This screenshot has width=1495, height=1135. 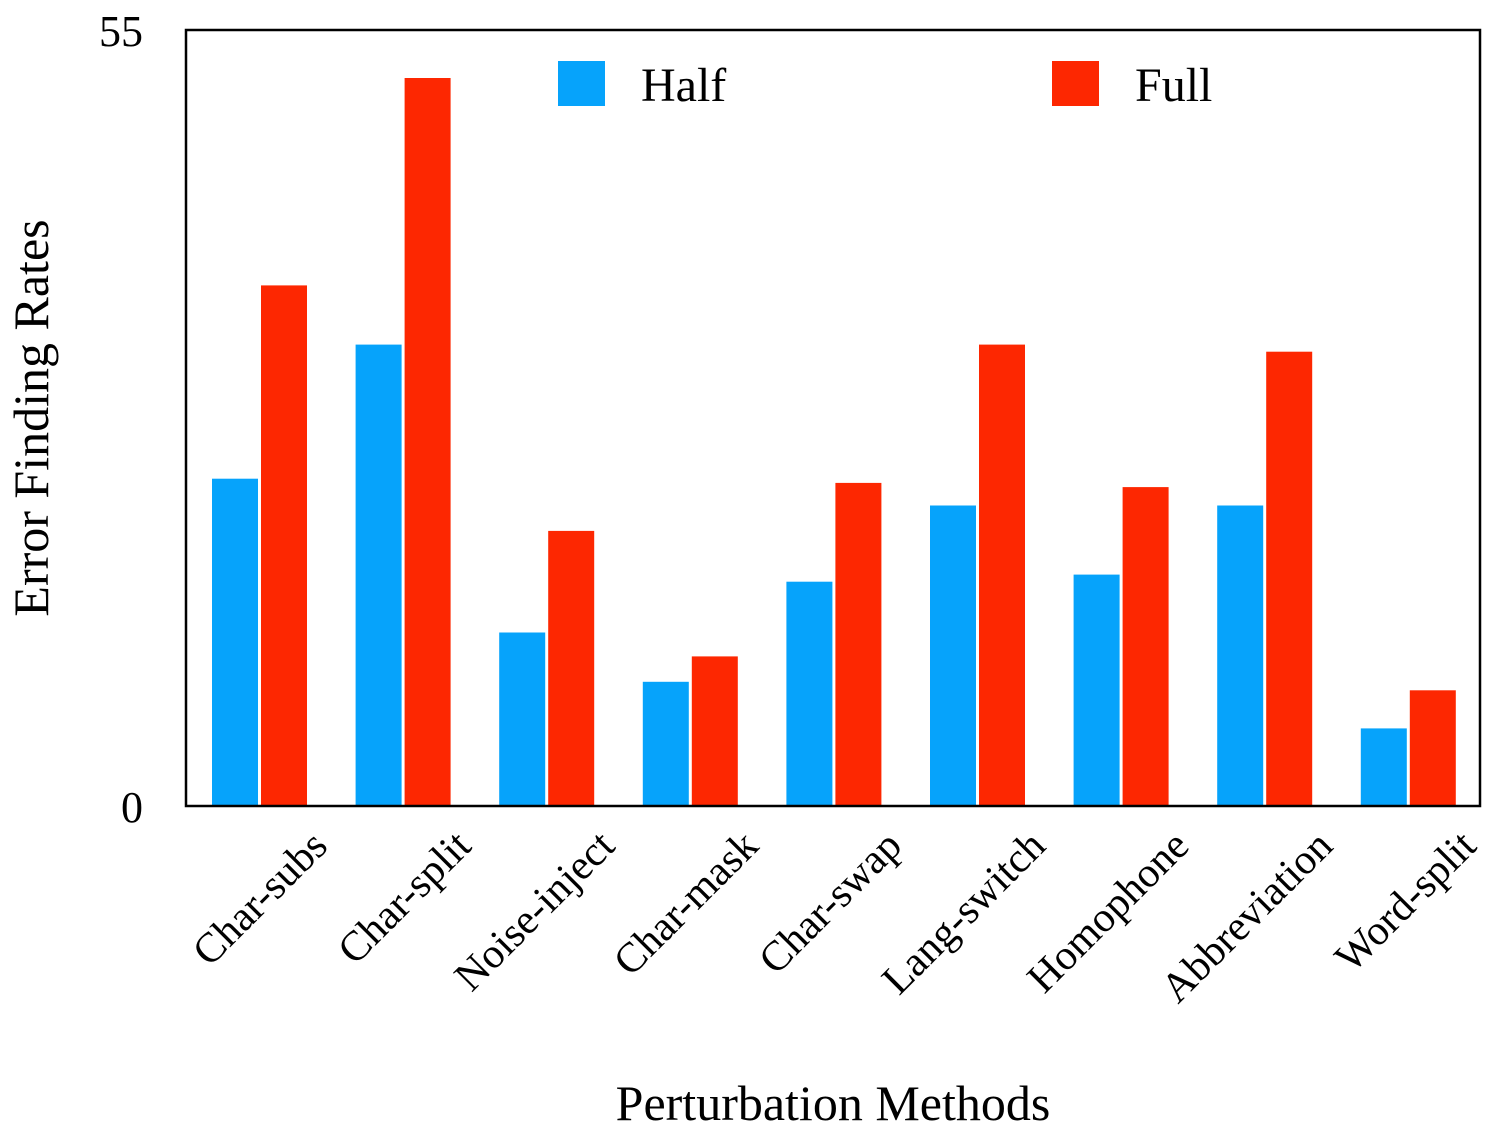 I want to click on y-axis-title: Error Finding Rates, so click(x=31, y=417).